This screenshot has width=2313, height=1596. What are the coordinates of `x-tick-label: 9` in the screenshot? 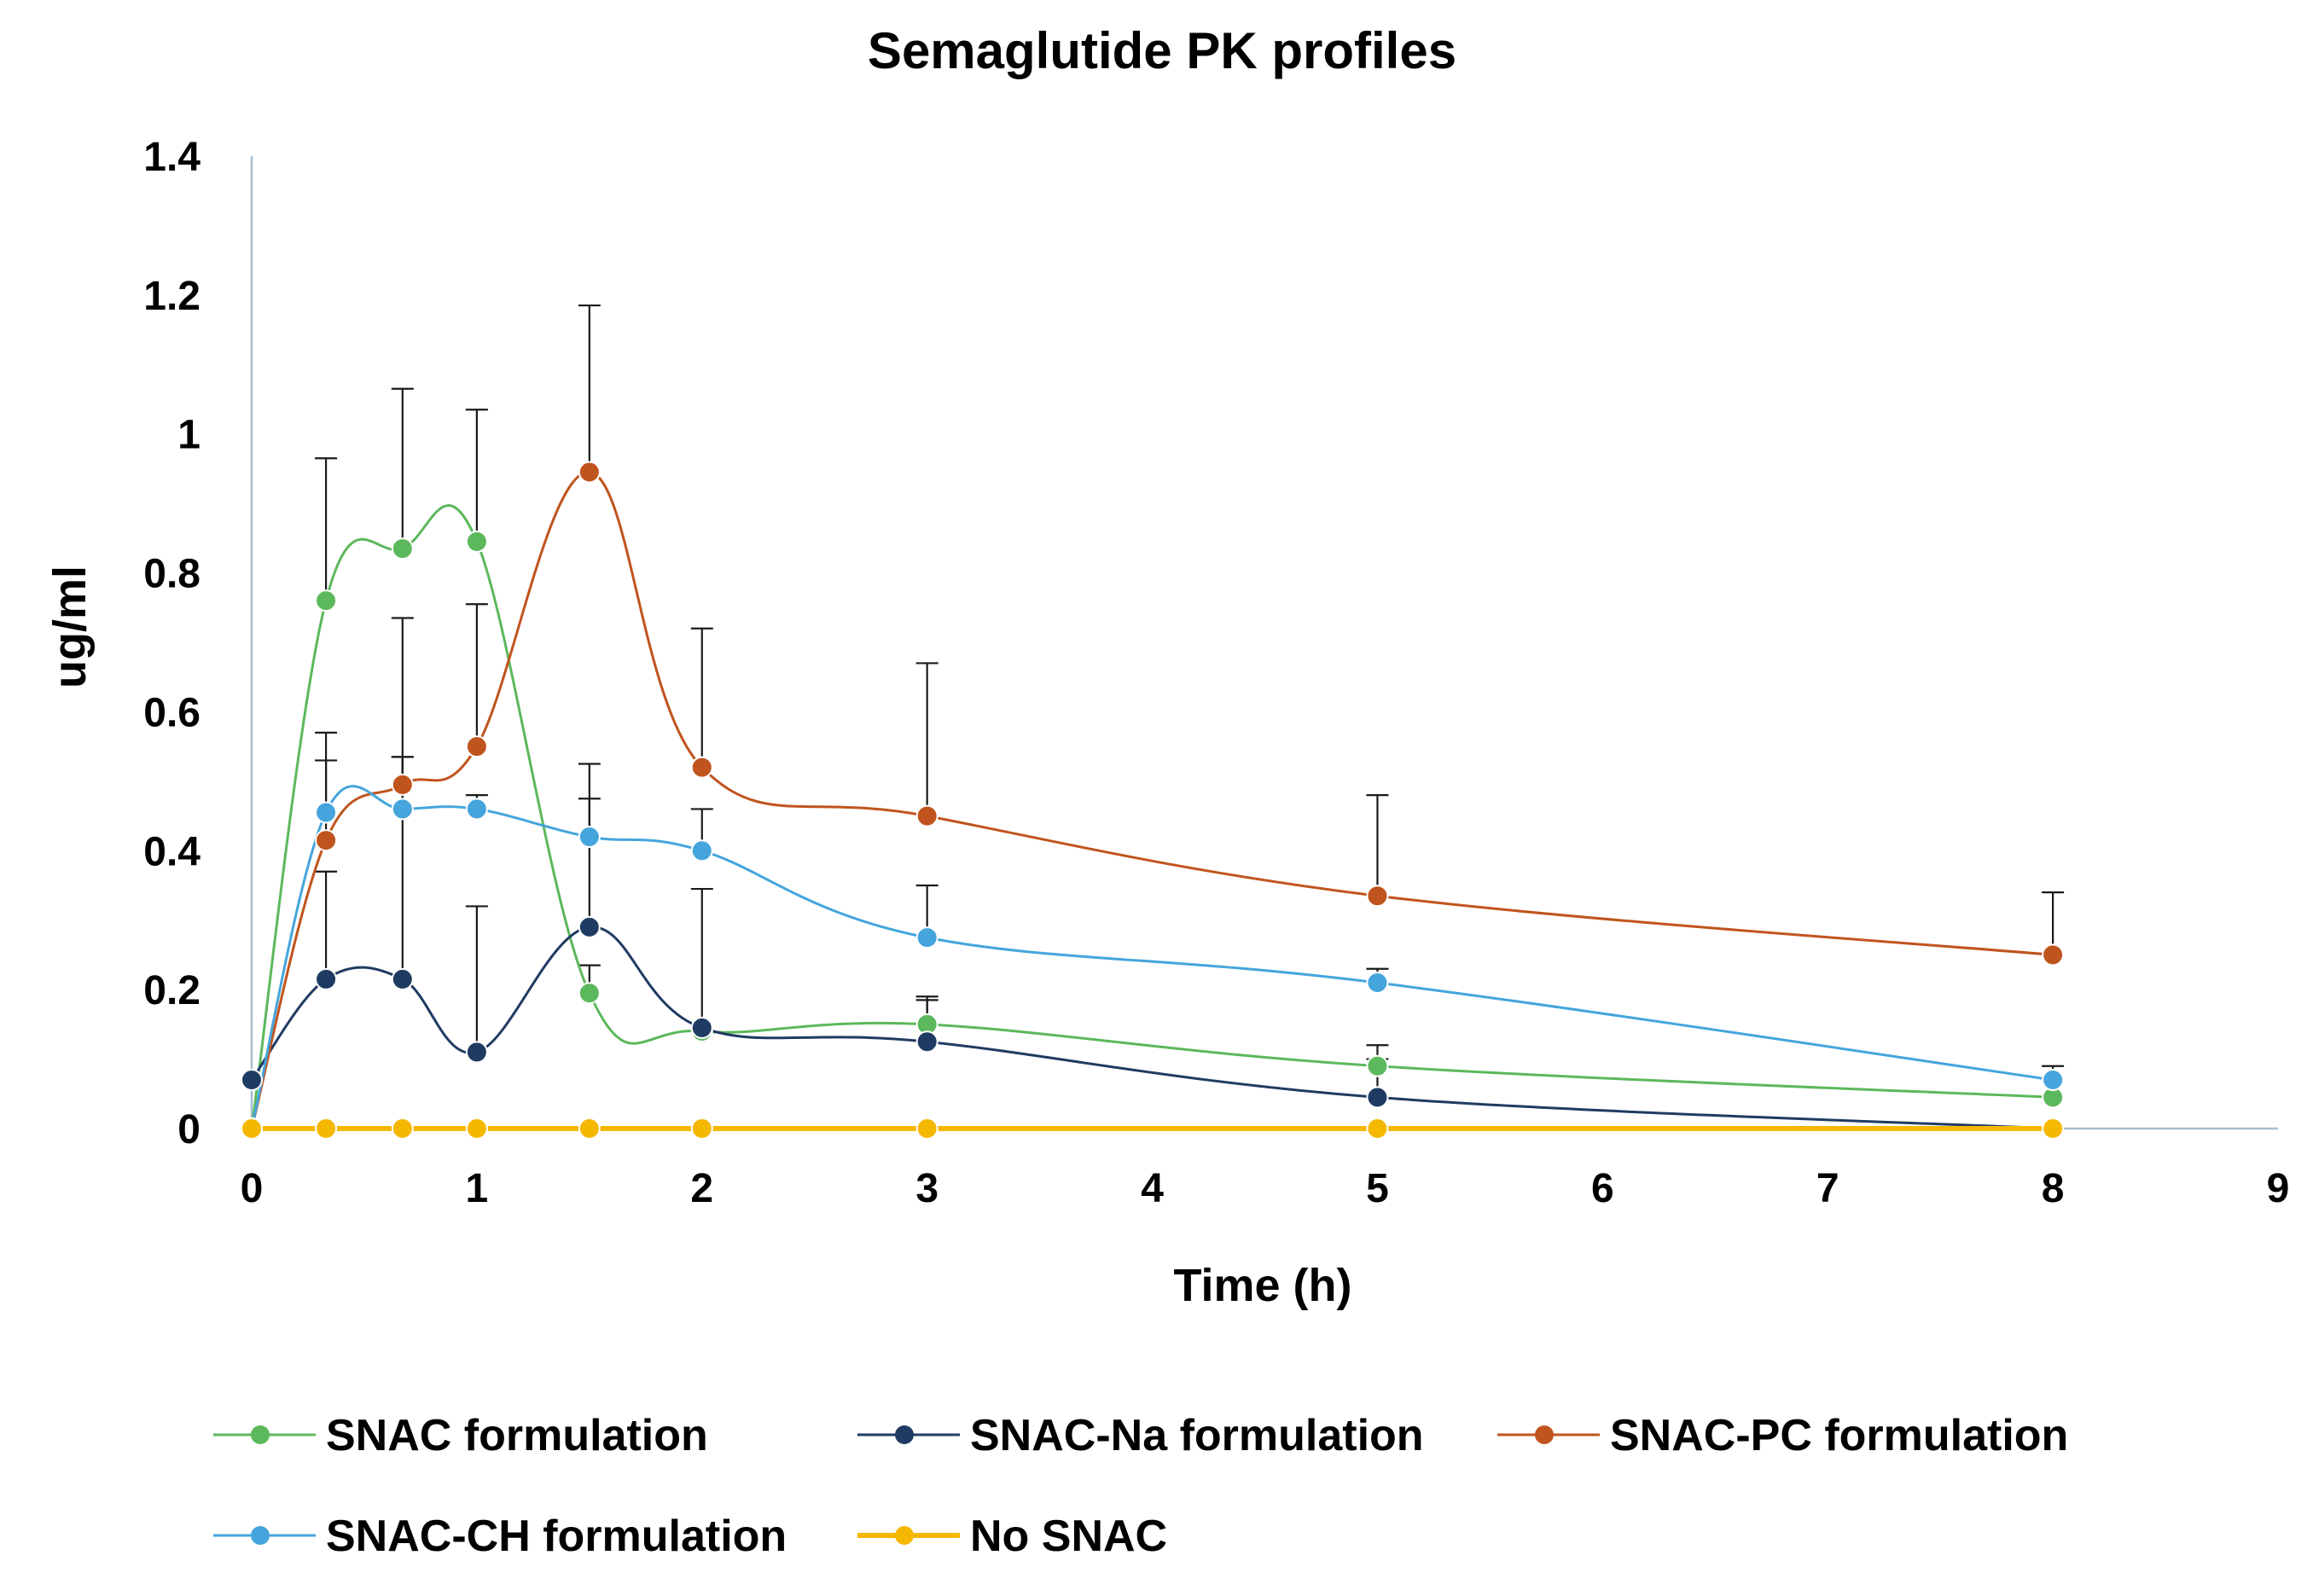 It's located at (2279, 1188).